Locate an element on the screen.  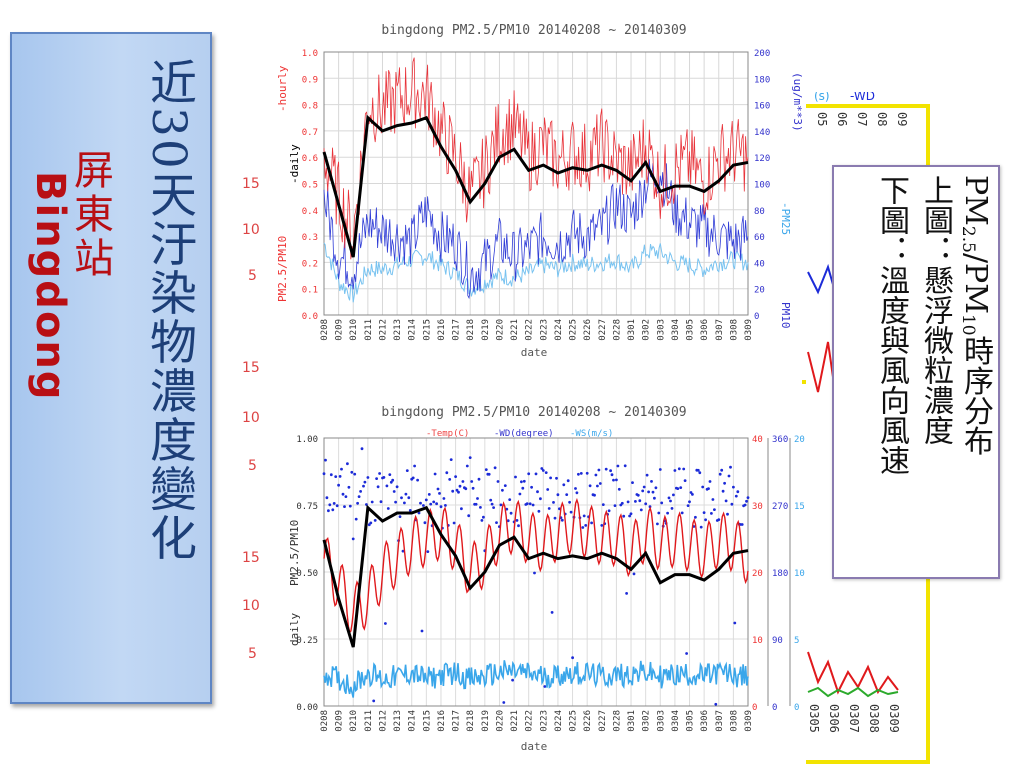
x-tick-label: 0223 is located at coordinates (544, 721).